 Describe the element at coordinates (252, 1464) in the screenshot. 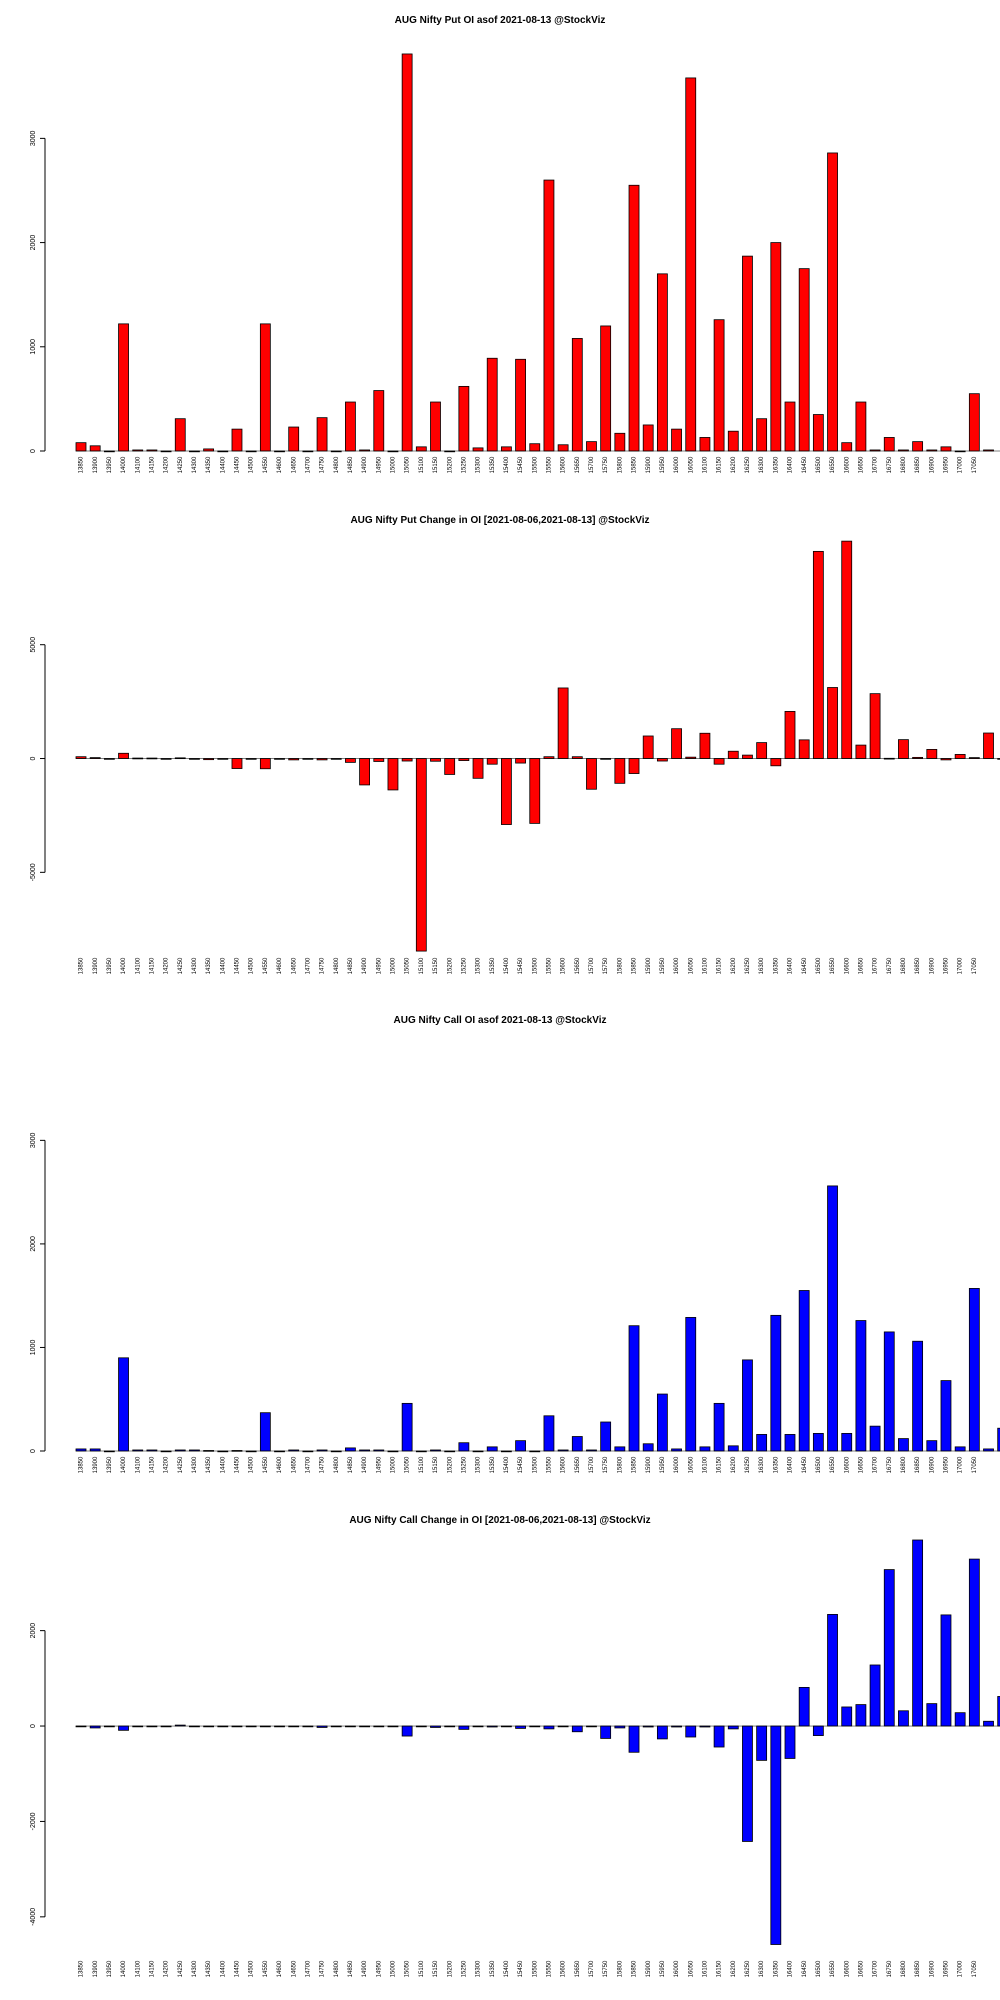

I see `x-tick-label: 14500` at that location.